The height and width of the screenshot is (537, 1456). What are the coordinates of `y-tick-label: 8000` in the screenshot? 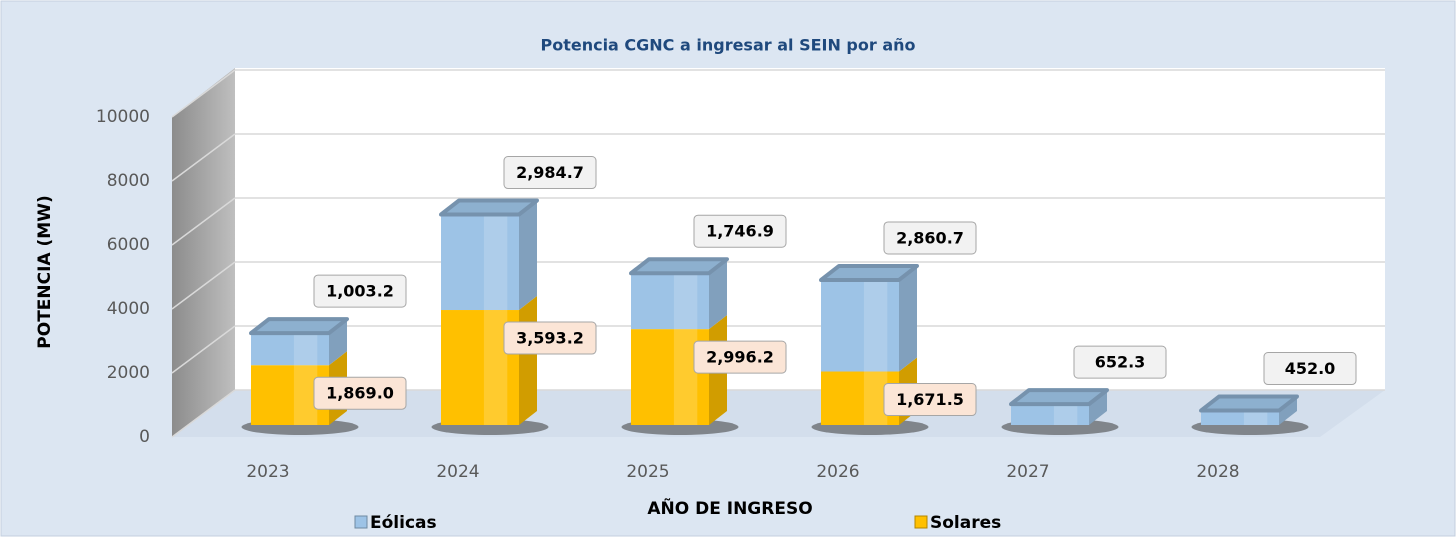 It's located at (128, 181).